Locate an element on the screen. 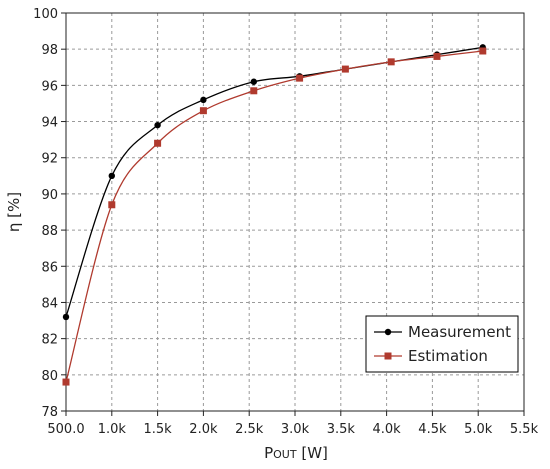  y-tick-label: 86 is located at coordinates (49, 267).